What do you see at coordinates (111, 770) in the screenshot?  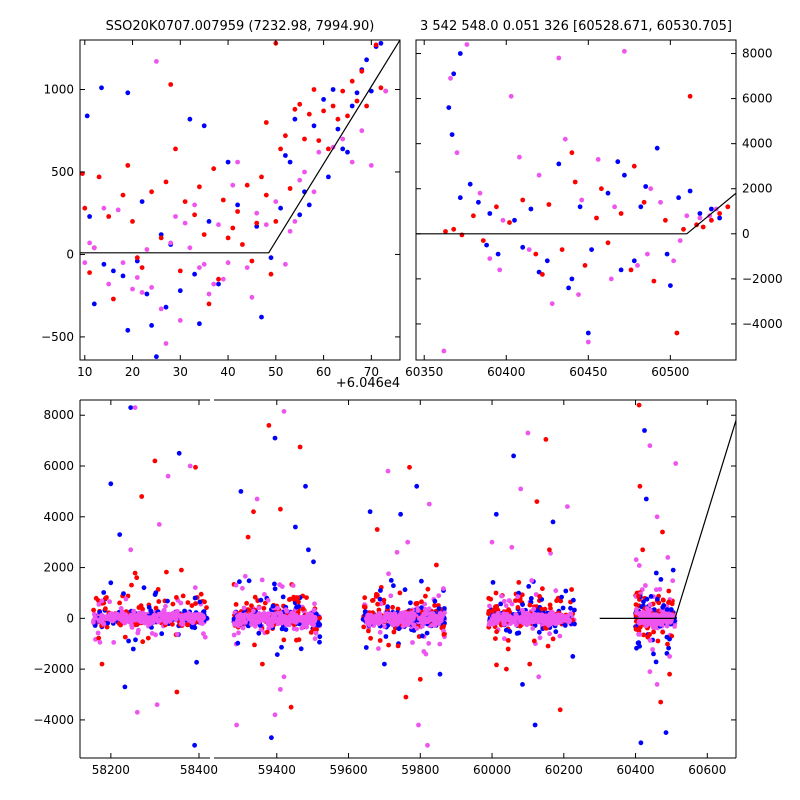 I see `full-xtick-label: 58200` at bounding box center [111, 770].